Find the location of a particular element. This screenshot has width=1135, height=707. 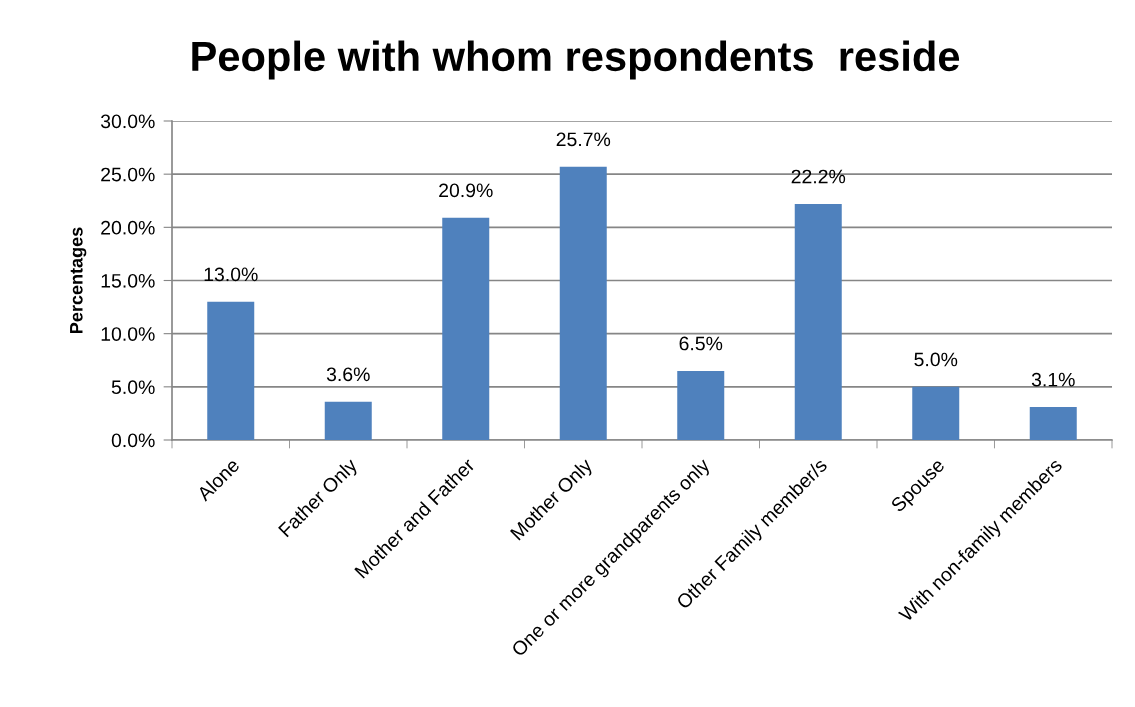

data-label: 5.0% is located at coordinates (936, 359).